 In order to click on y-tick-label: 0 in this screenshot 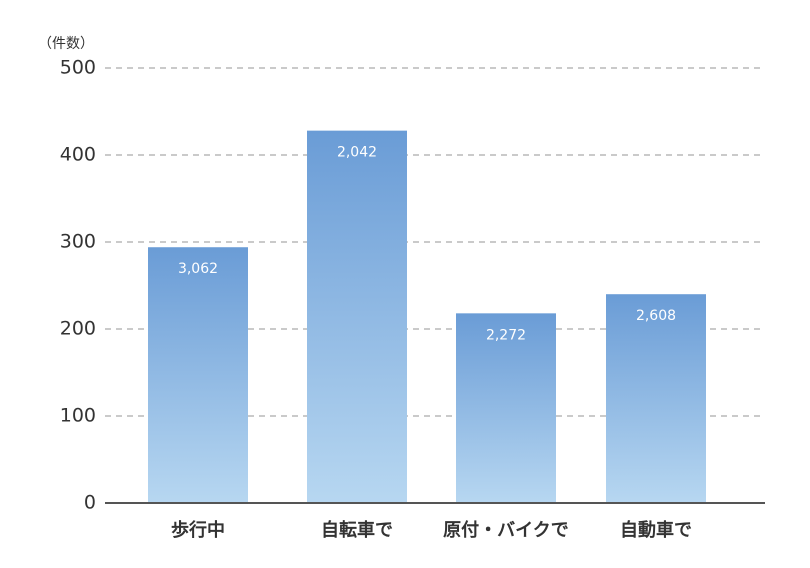, I will do `click(90, 503)`.